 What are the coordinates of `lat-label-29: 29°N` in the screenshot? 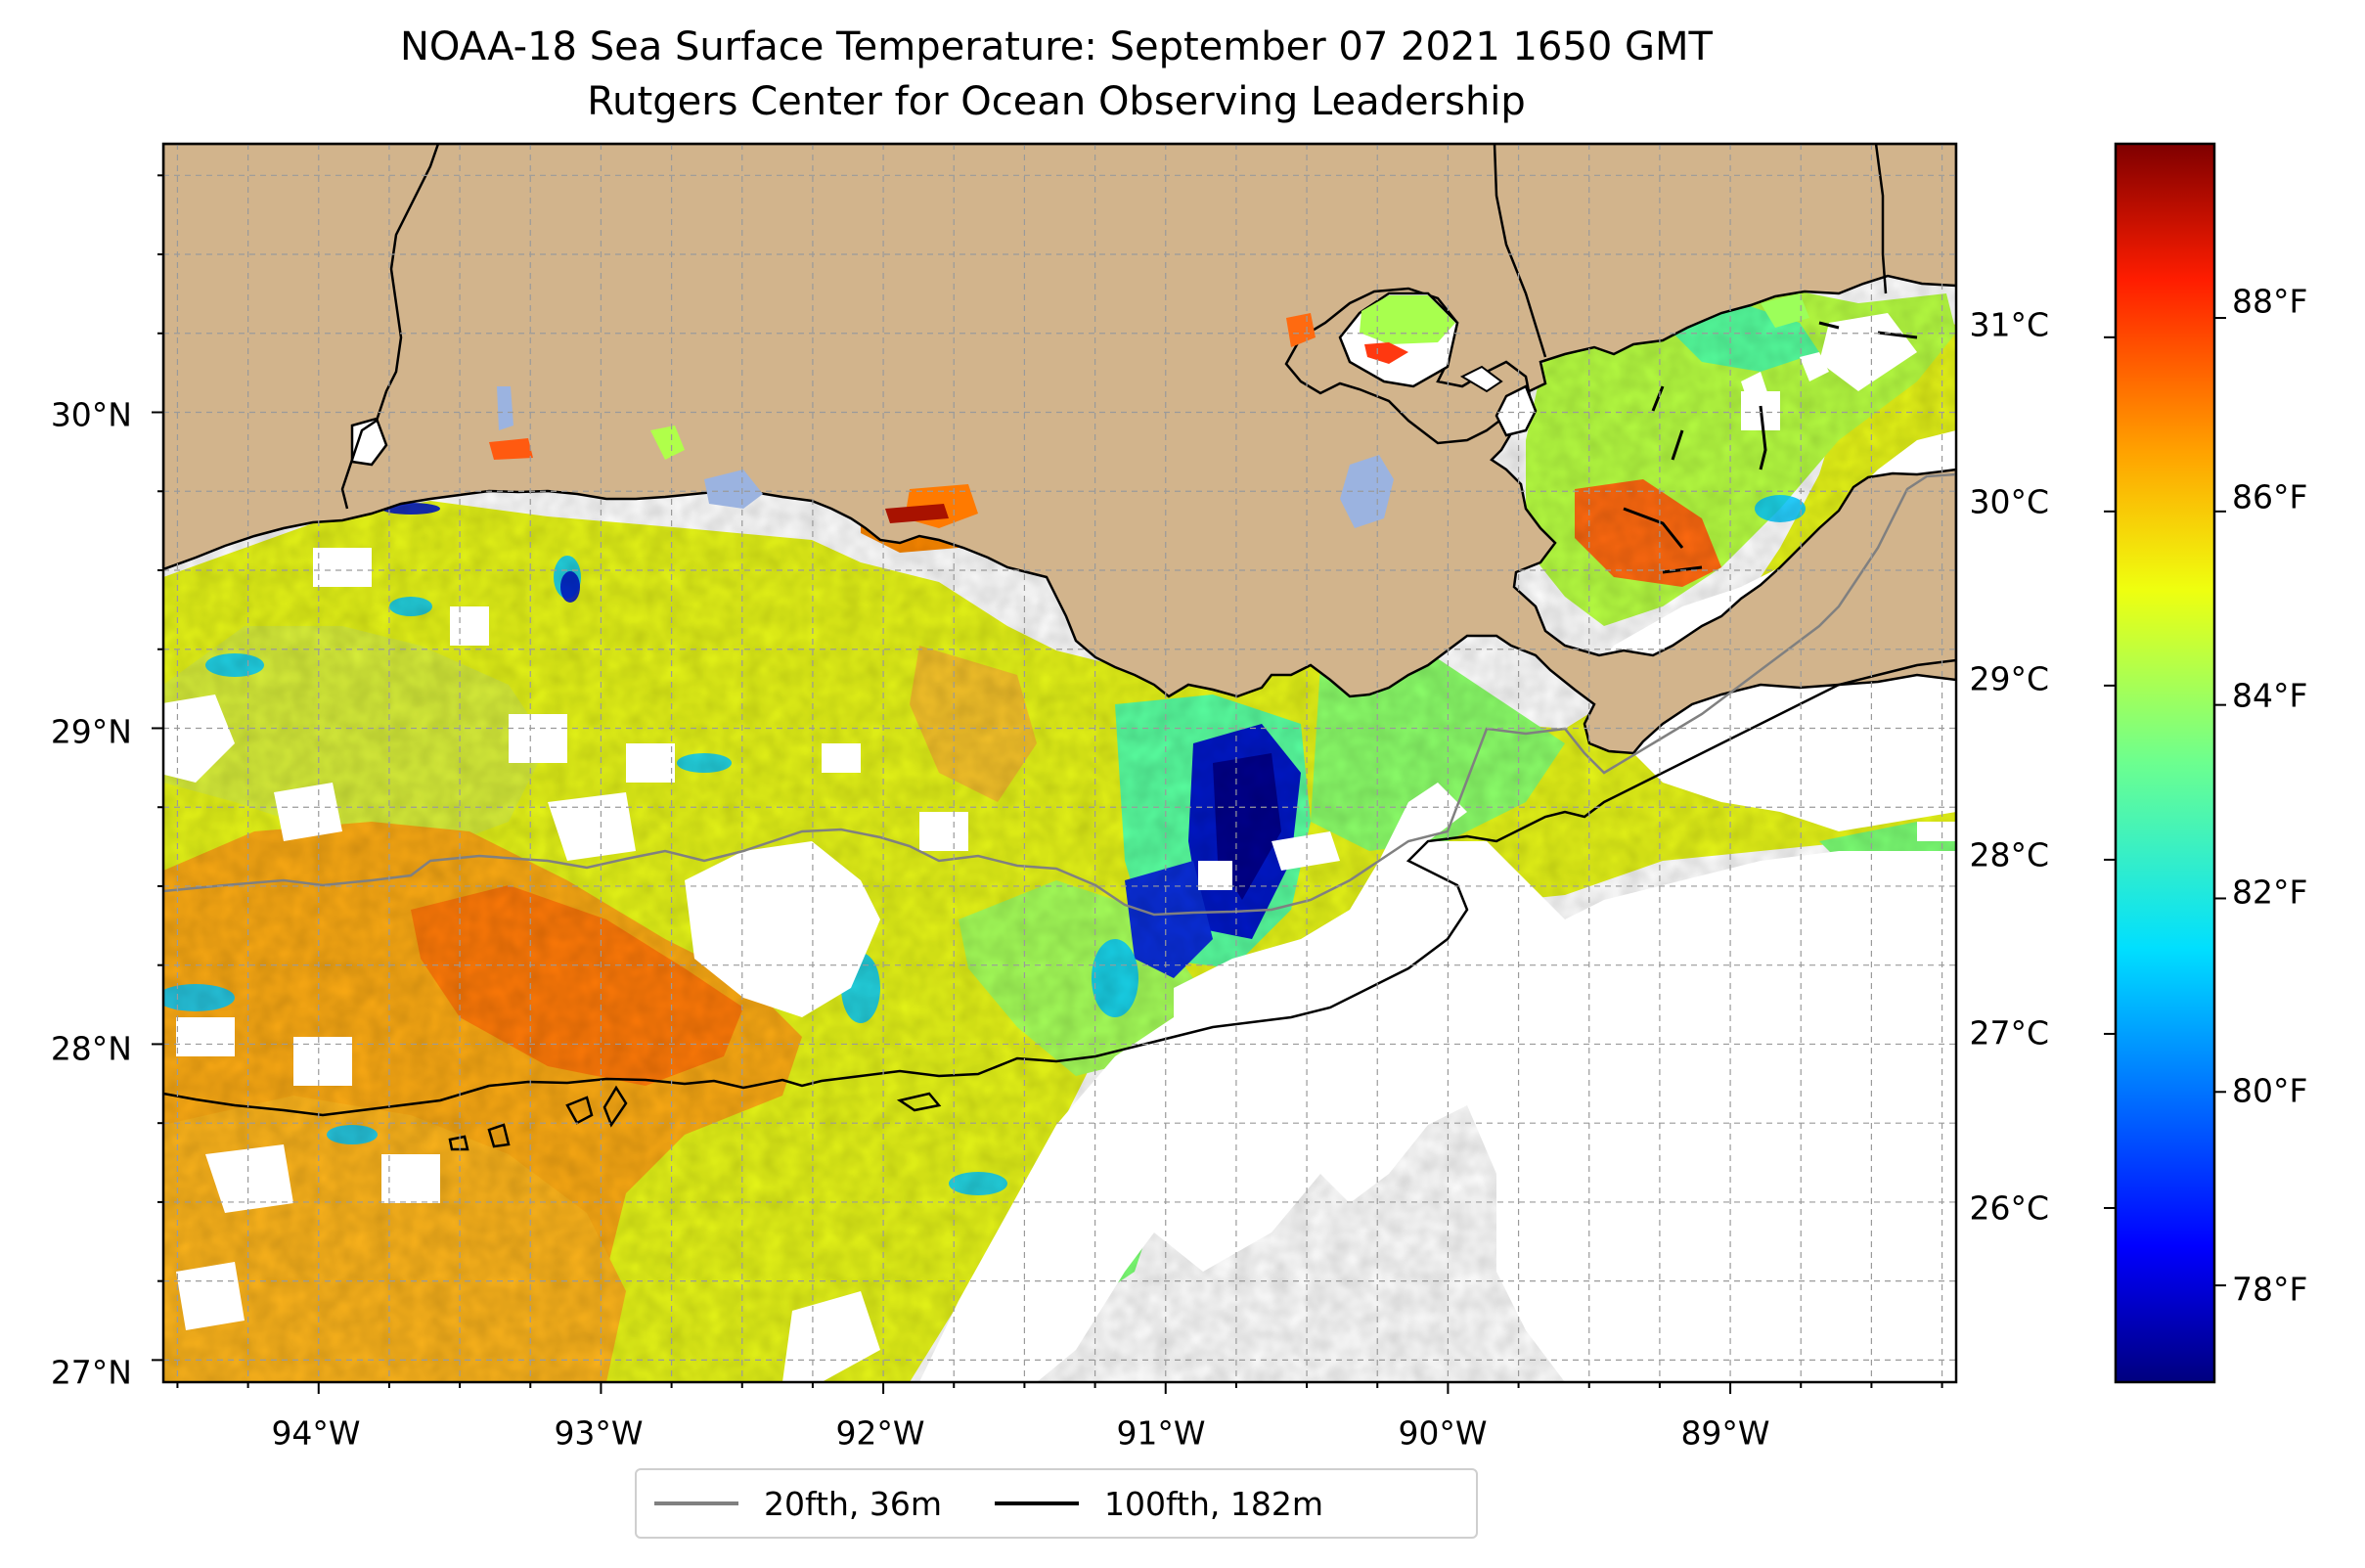 It's located at (91, 732).